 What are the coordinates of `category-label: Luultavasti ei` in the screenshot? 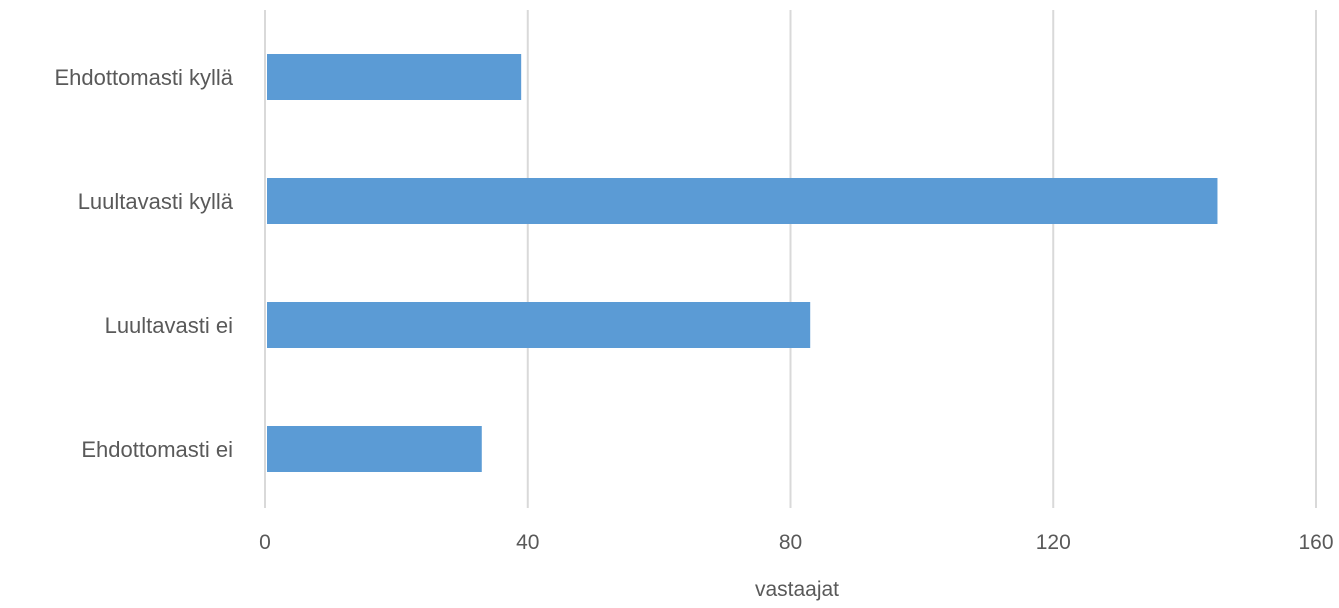 It's located at (169, 325).